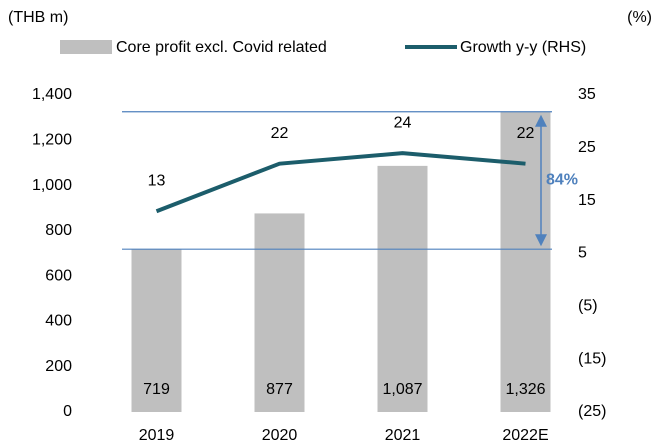 The width and height of the screenshot is (660, 446). Describe the element at coordinates (58, 321) in the screenshot. I see `y-tick-label: 400` at that location.